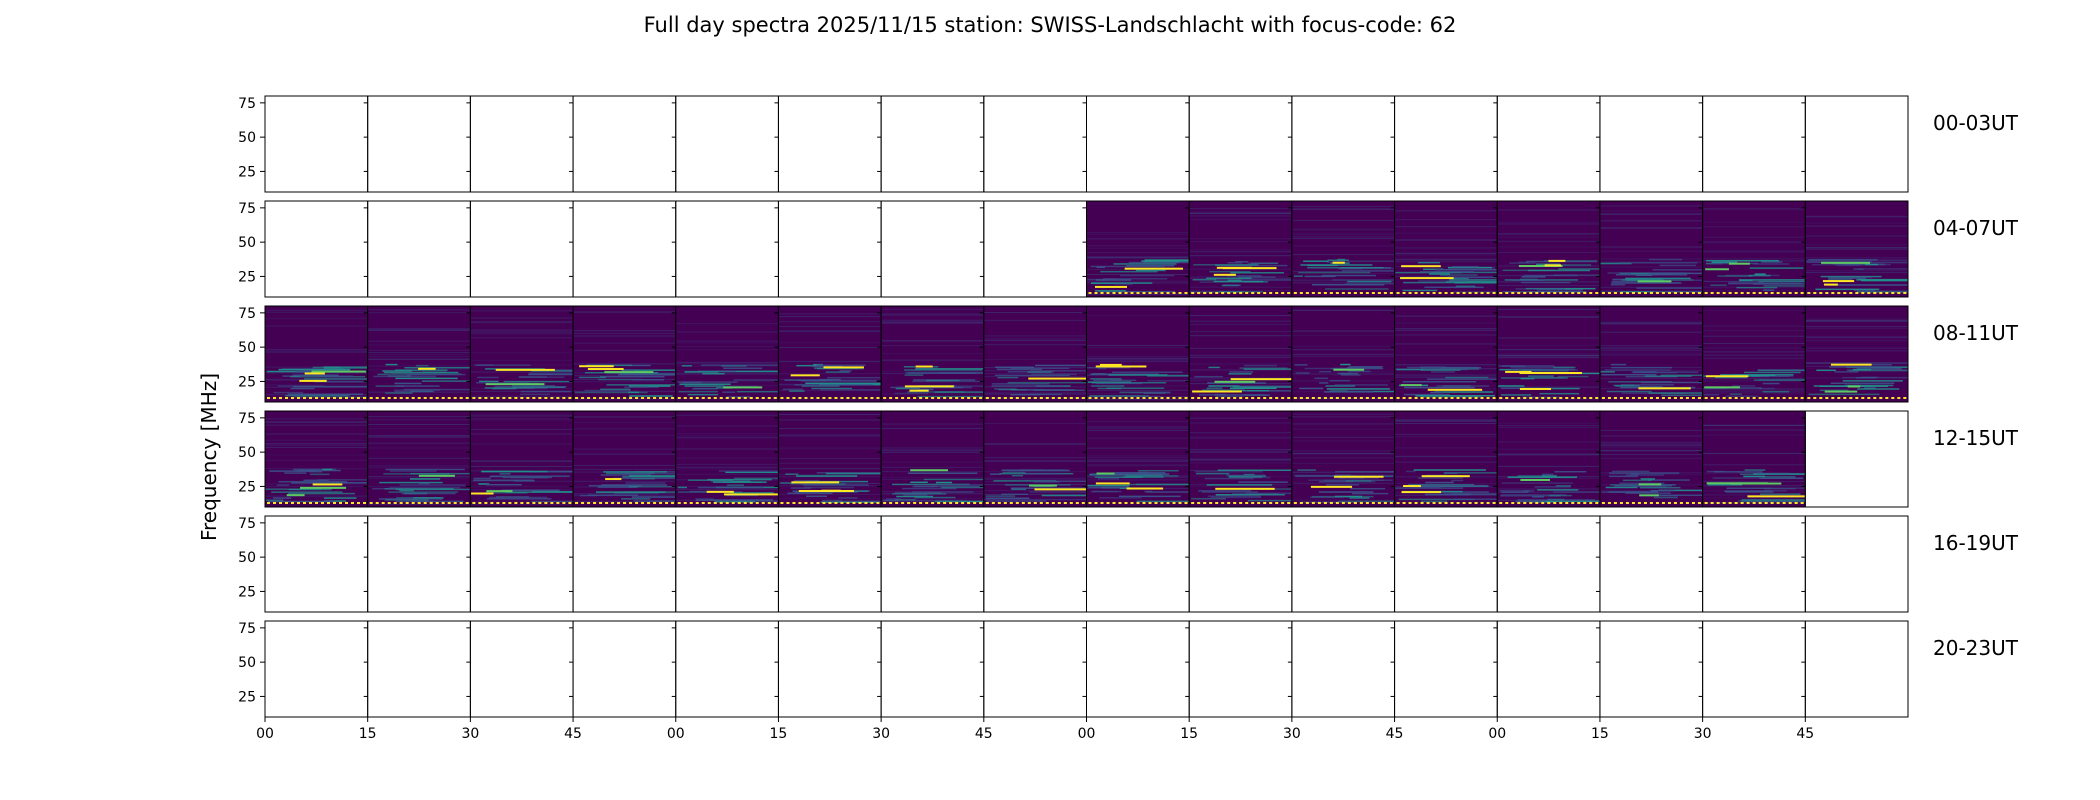 The image size is (2100, 800). I want to click on x-tick-label: 30, so click(881, 734).